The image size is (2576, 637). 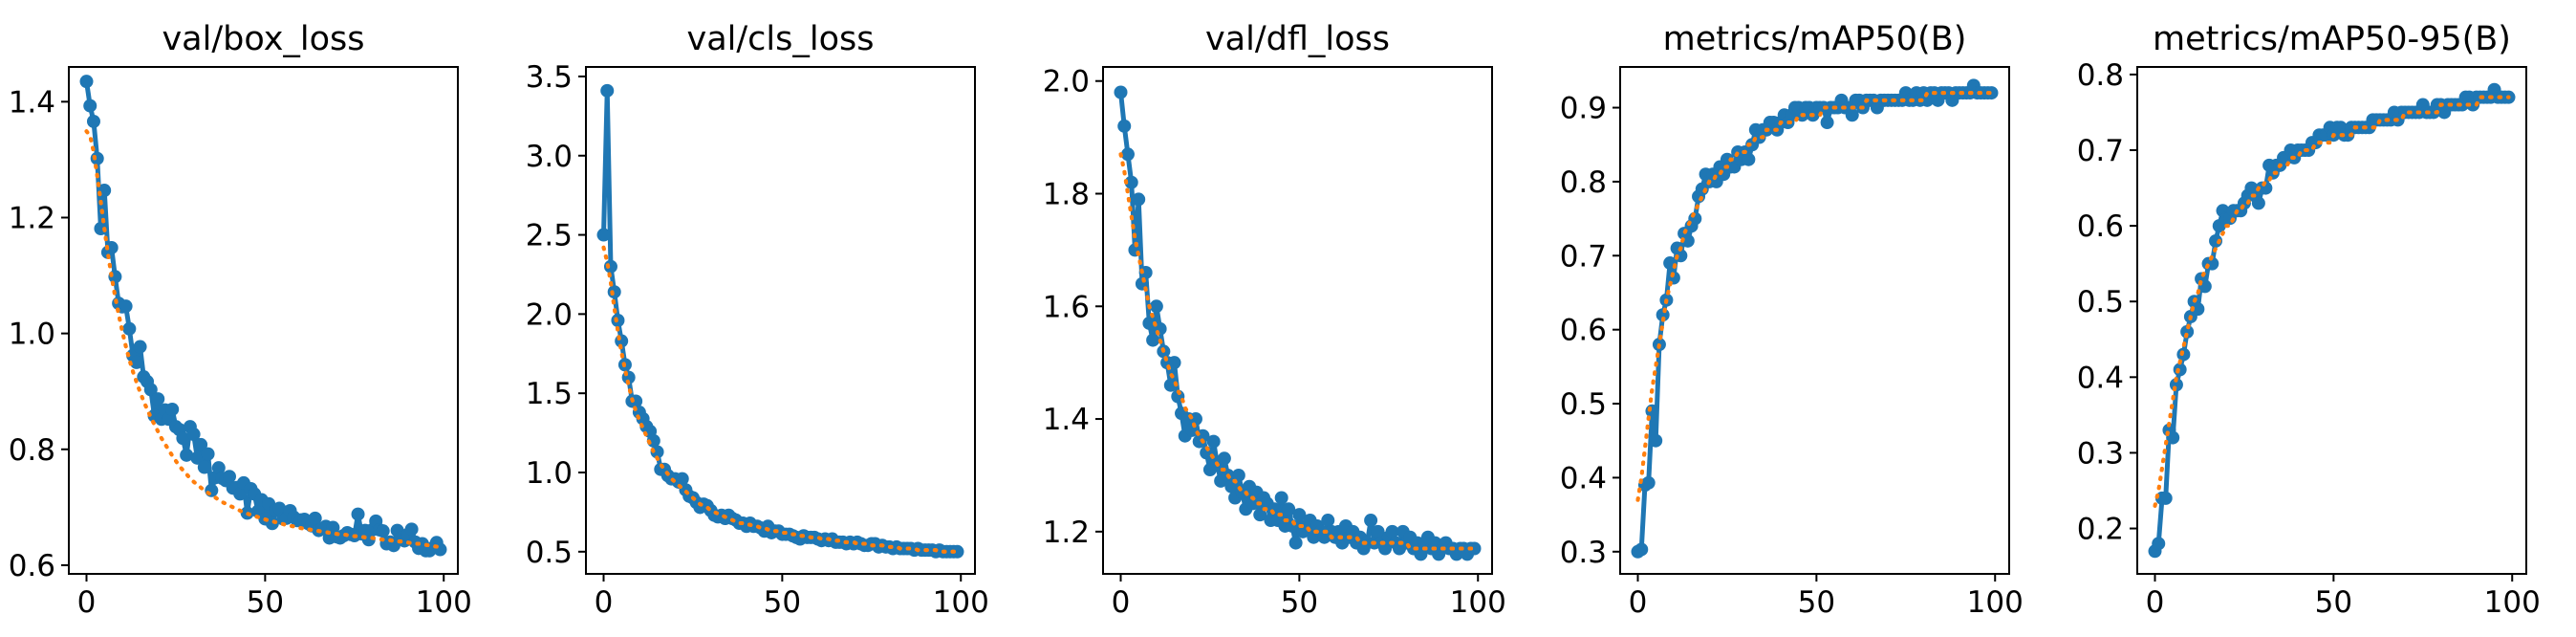 What do you see at coordinates (1583, 404) in the screenshot?
I see `y-tick-label: 0.5` at bounding box center [1583, 404].